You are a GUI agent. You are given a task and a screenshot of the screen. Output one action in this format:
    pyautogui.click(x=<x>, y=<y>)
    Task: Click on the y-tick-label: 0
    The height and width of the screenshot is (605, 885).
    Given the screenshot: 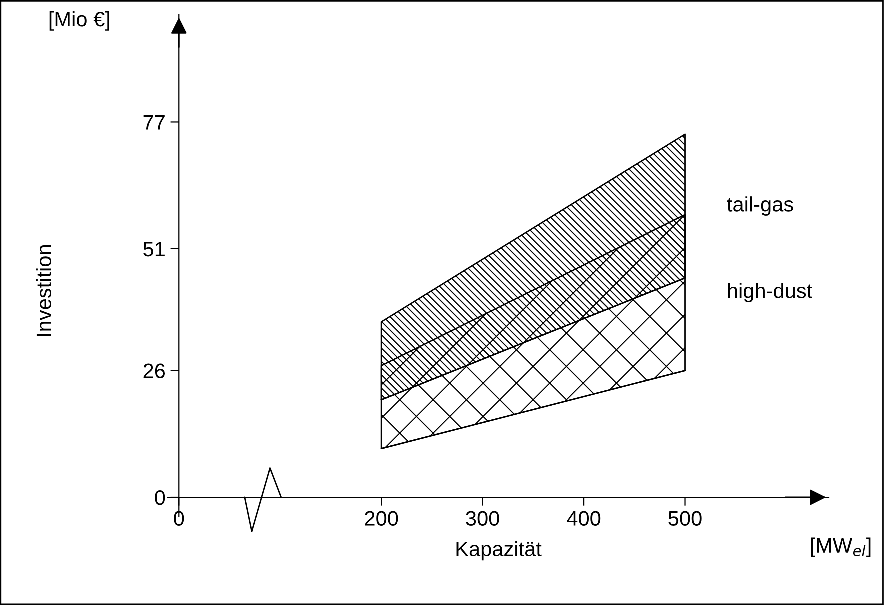 What is the action you would take?
    pyautogui.click(x=160, y=498)
    